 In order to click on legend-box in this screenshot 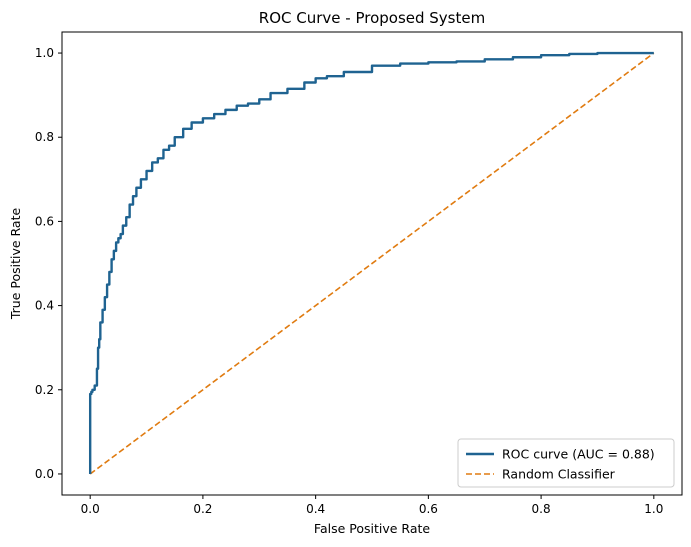, I will do `click(566, 463)`.